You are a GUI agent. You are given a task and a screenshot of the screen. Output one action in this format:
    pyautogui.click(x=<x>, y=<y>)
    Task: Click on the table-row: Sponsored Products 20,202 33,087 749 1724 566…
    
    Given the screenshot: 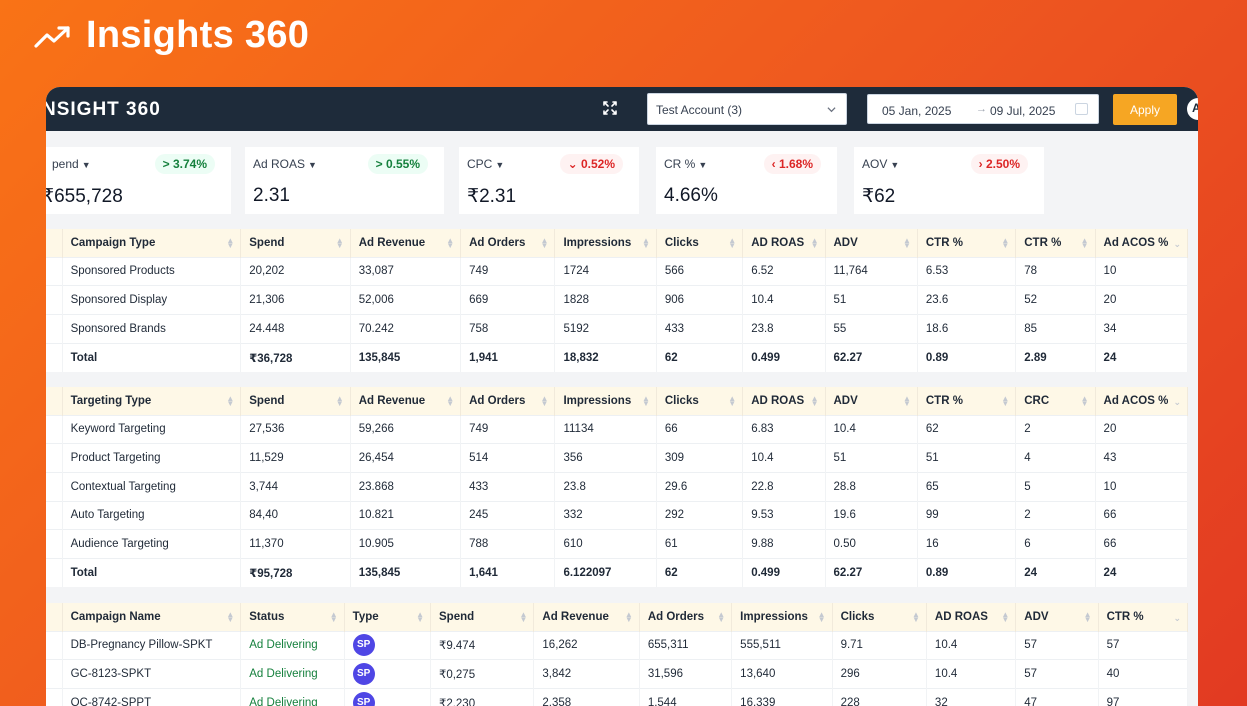 What is the action you would take?
    pyautogui.click(x=617, y=271)
    